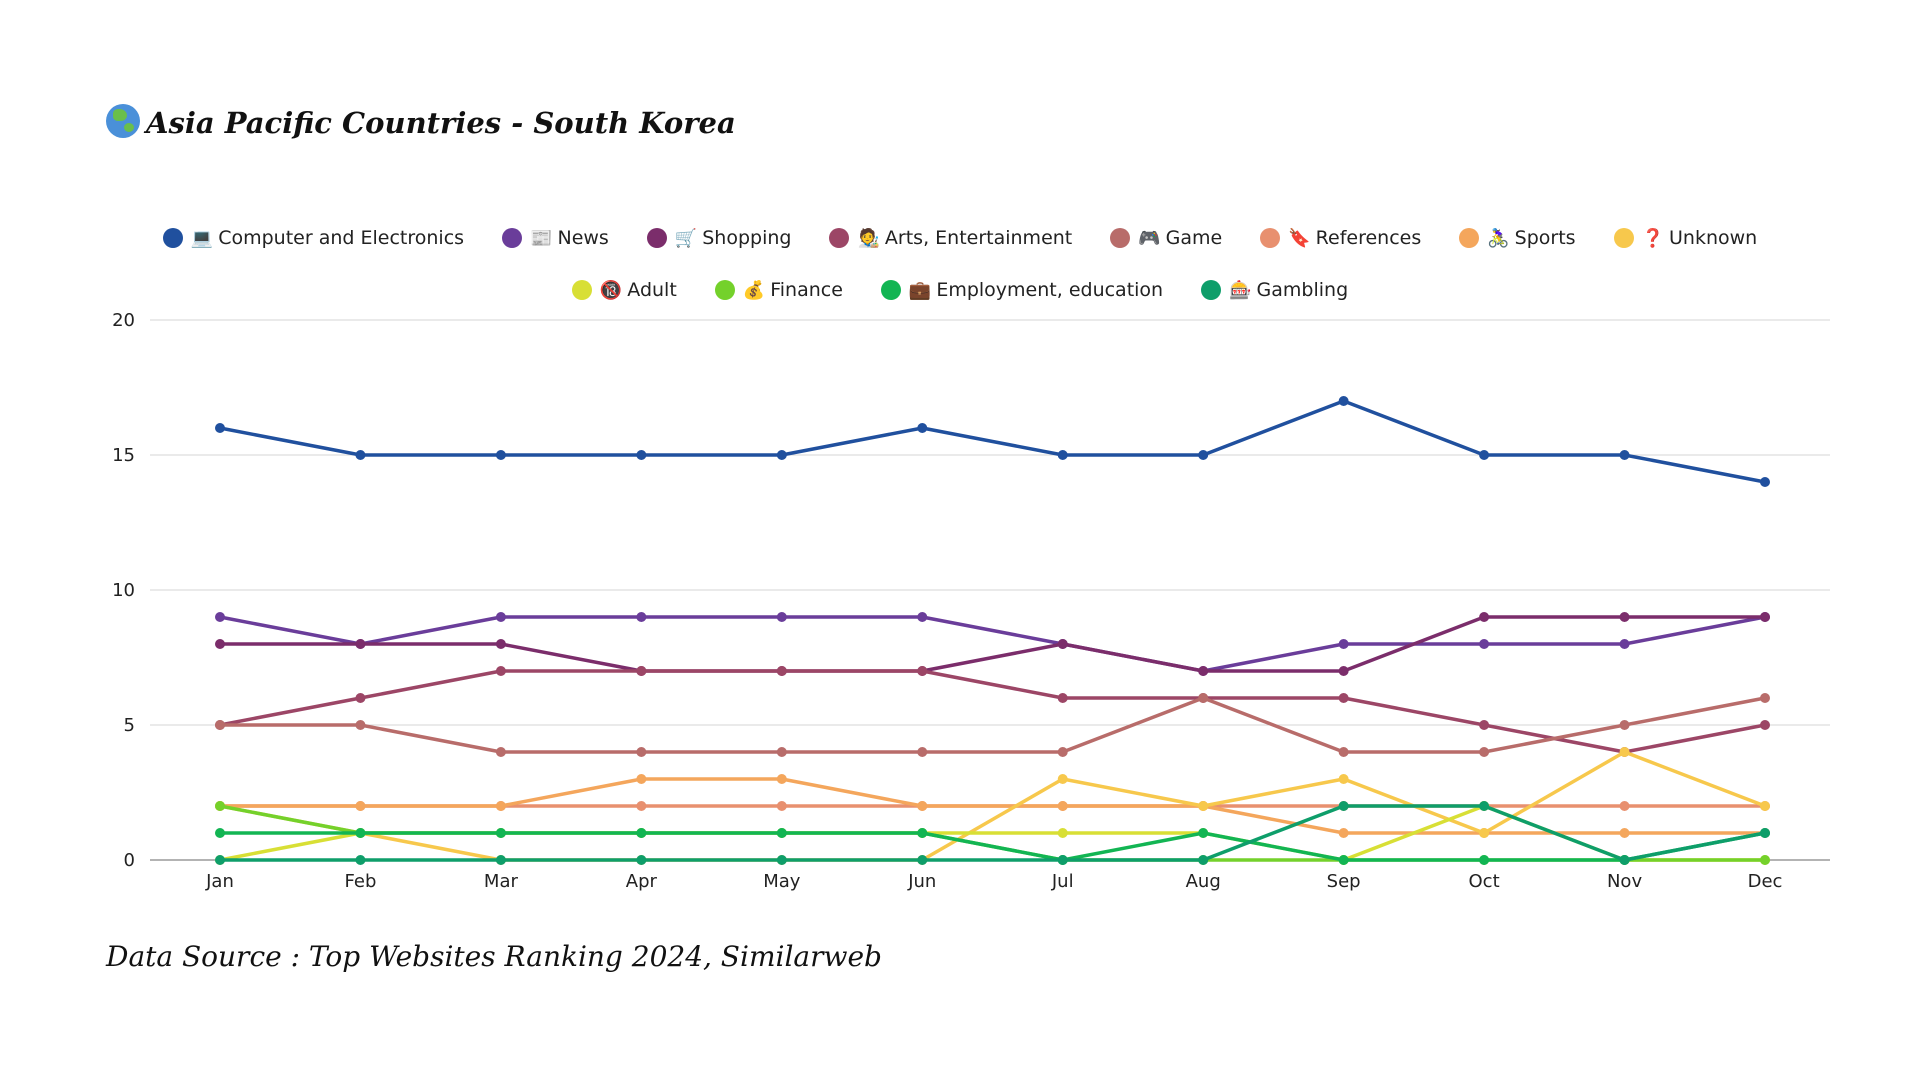 The width and height of the screenshot is (1920, 1080). I want to click on legend-item: 💻 Computer and Electronics, so click(313, 238).